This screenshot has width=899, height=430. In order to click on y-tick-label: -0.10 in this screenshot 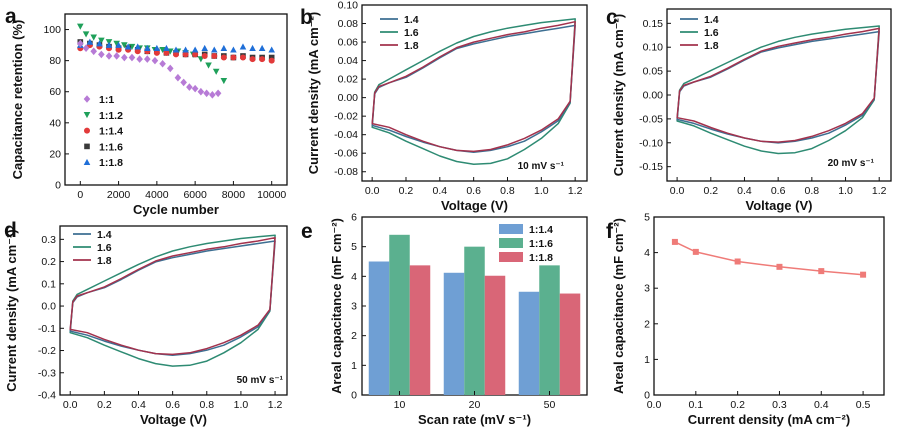, I will do `click(651, 143)`.